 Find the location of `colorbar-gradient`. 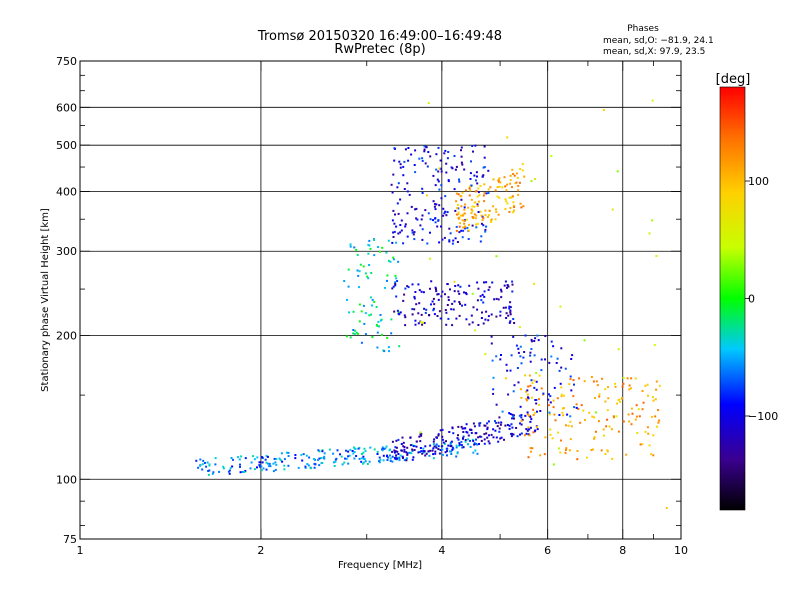

colorbar-gradient is located at coordinates (732, 298).